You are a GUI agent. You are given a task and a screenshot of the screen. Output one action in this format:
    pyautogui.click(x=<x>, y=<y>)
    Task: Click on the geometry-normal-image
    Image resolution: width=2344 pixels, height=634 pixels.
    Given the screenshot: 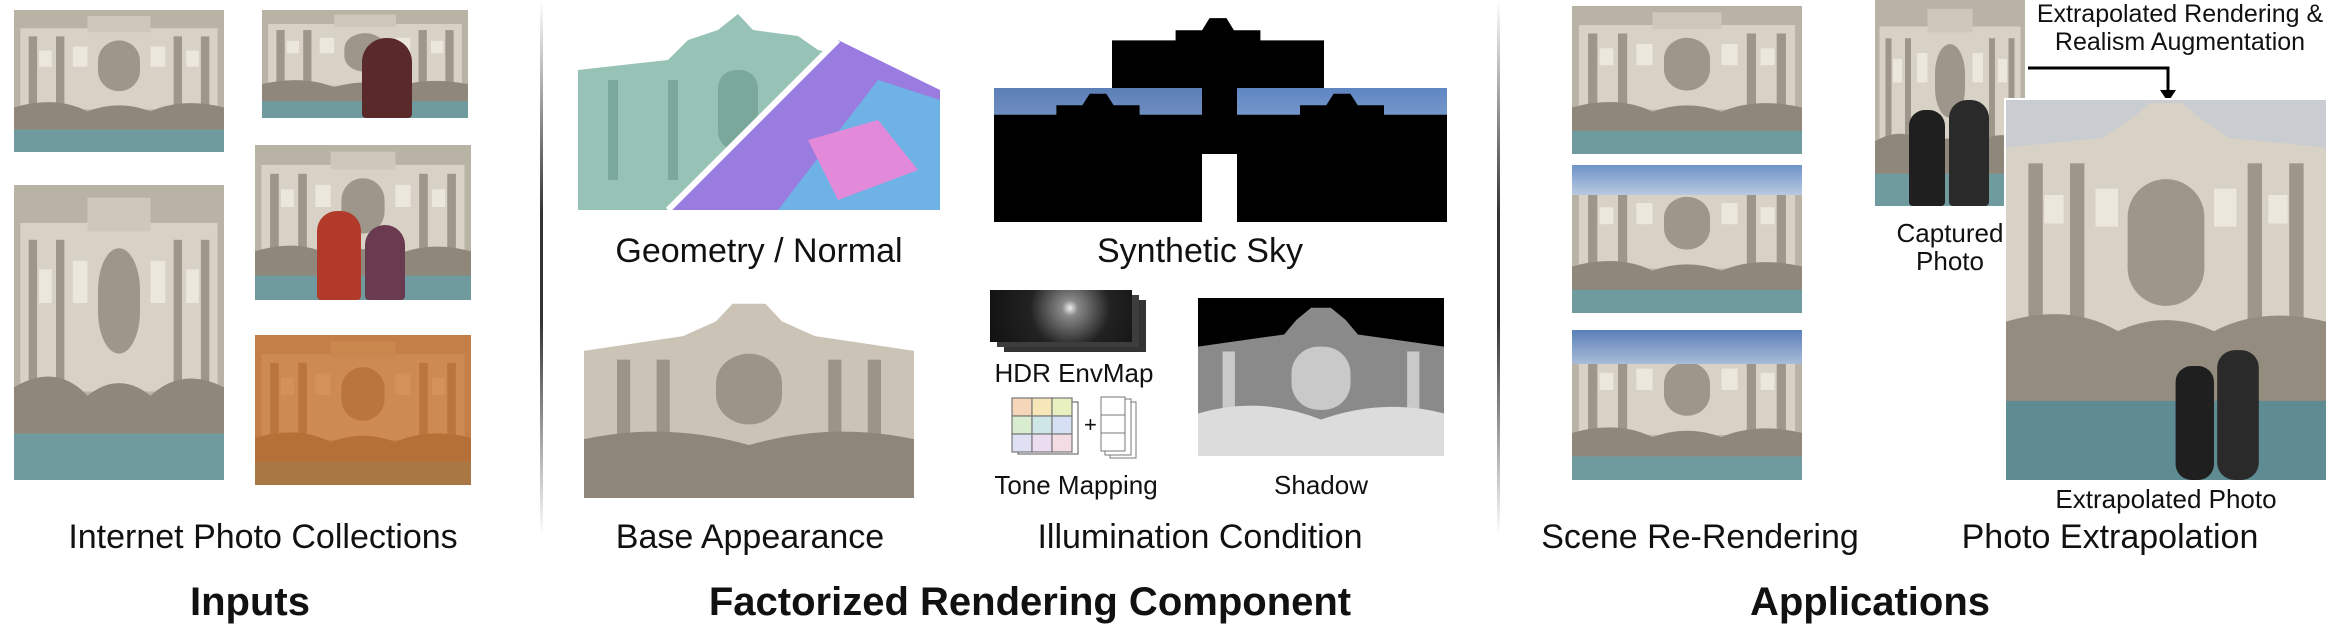 What is the action you would take?
    pyautogui.click(x=759, y=110)
    